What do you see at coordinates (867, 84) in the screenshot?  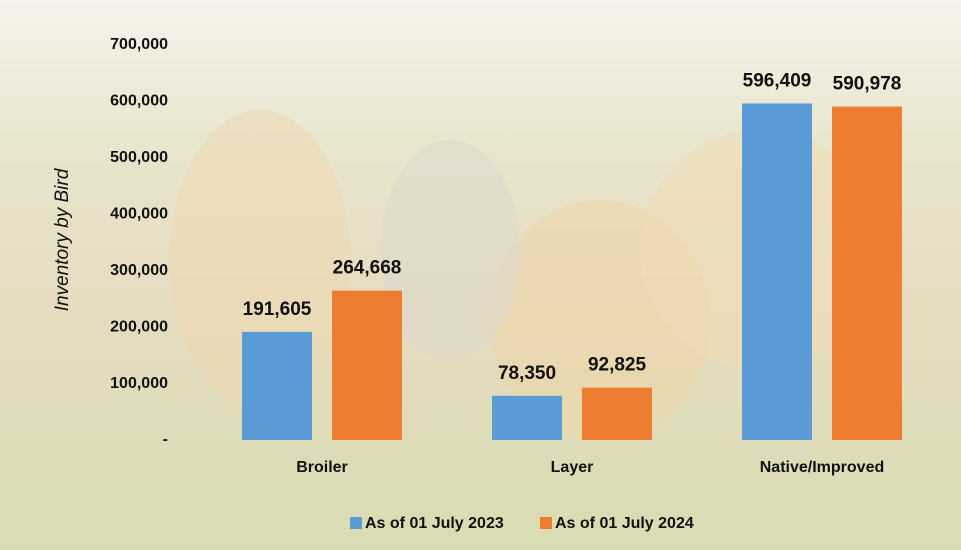 I see `data-label: 590,978` at bounding box center [867, 84].